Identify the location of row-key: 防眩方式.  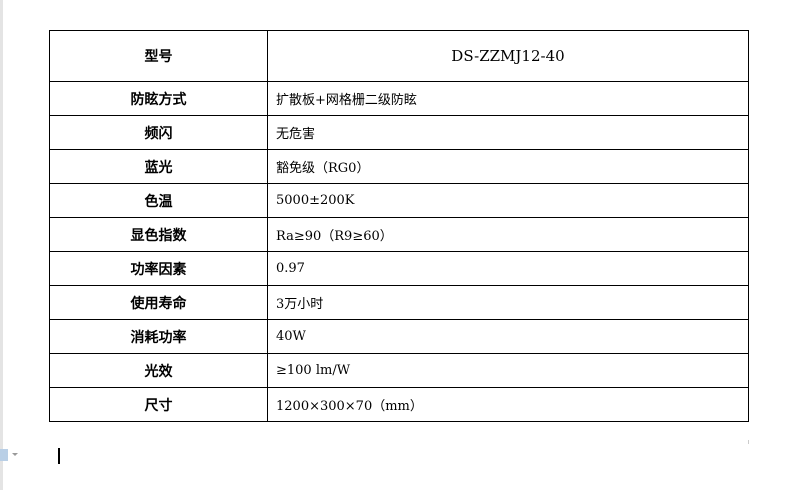
(158, 98).